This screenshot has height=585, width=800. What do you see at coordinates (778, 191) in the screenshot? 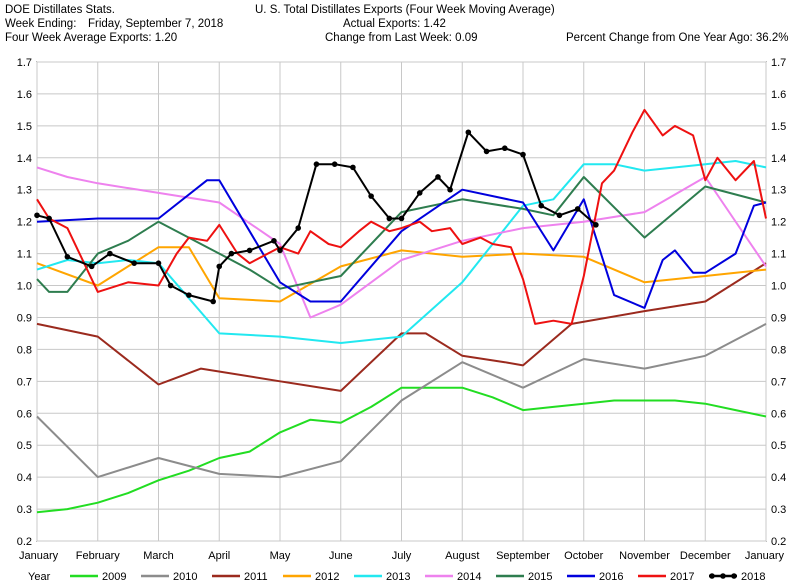
I see `y-tick-label-right: 1.3` at bounding box center [778, 191].